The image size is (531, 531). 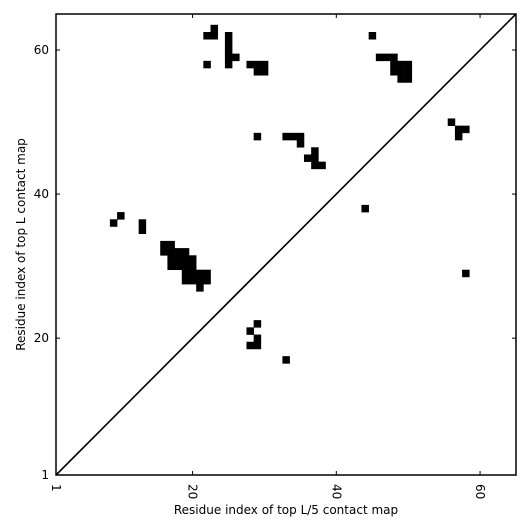 What do you see at coordinates (41, 338) in the screenshot?
I see `y-tick-label: 20` at bounding box center [41, 338].